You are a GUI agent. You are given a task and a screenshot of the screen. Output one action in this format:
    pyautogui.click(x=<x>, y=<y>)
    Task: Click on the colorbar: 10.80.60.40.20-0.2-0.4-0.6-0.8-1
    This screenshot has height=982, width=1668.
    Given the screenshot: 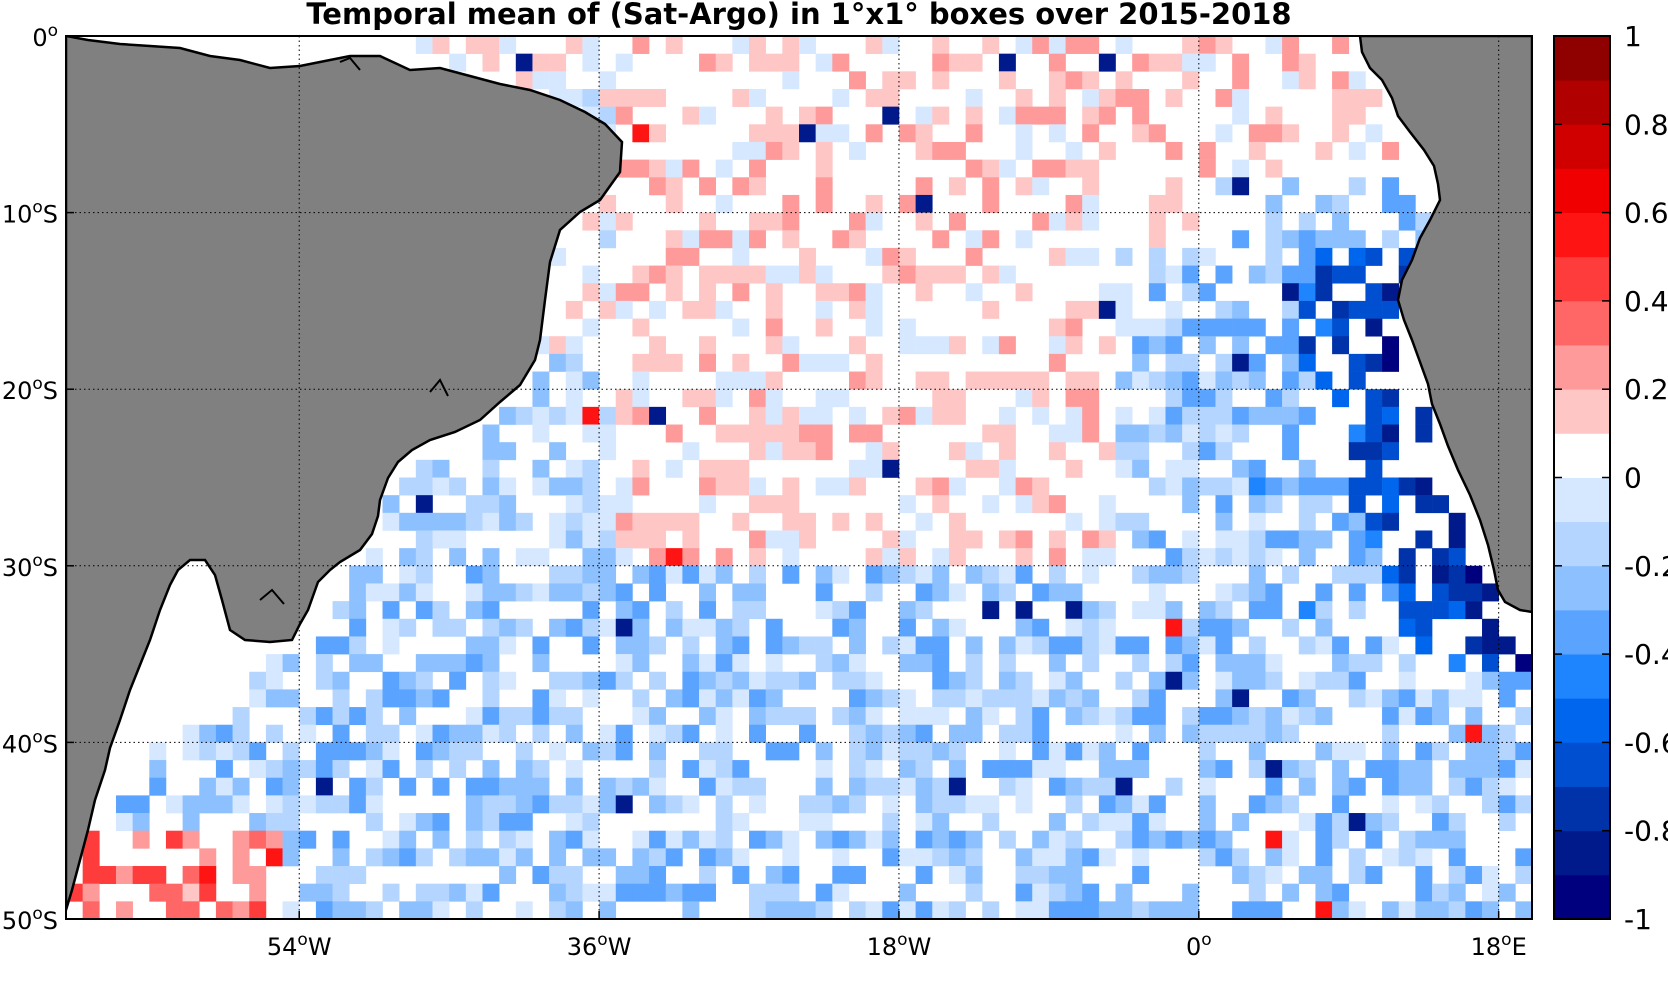 What is the action you would take?
    pyautogui.click(x=1610, y=478)
    